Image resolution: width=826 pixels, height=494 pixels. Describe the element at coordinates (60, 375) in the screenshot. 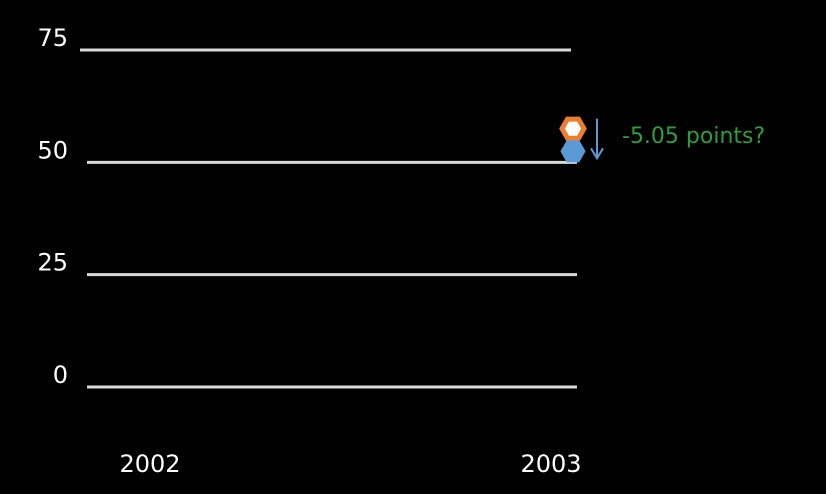

I see `y-tick-label: 0` at that location.